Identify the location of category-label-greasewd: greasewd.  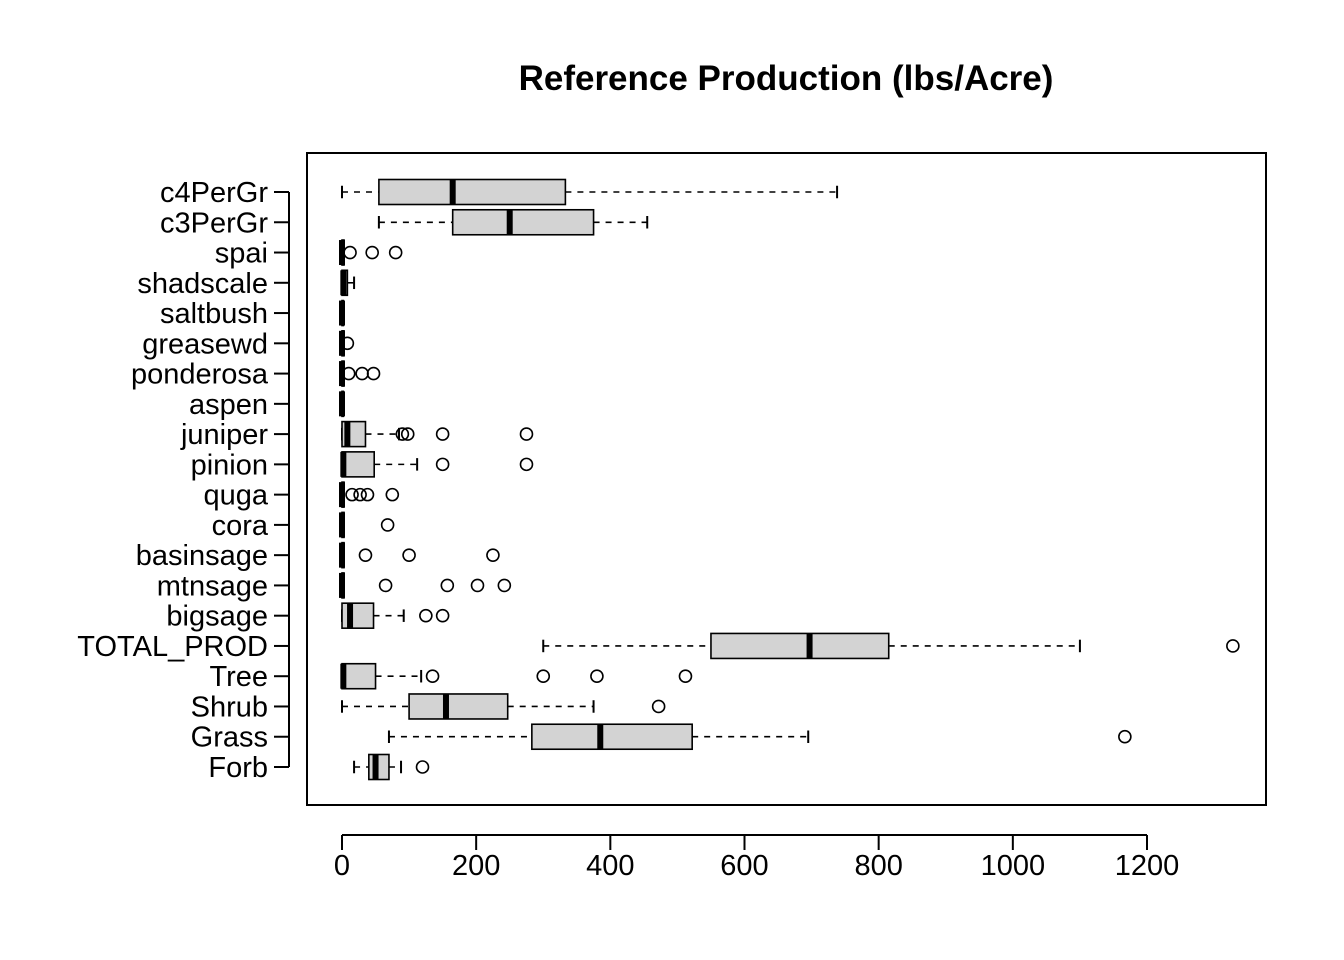
(205, 344).